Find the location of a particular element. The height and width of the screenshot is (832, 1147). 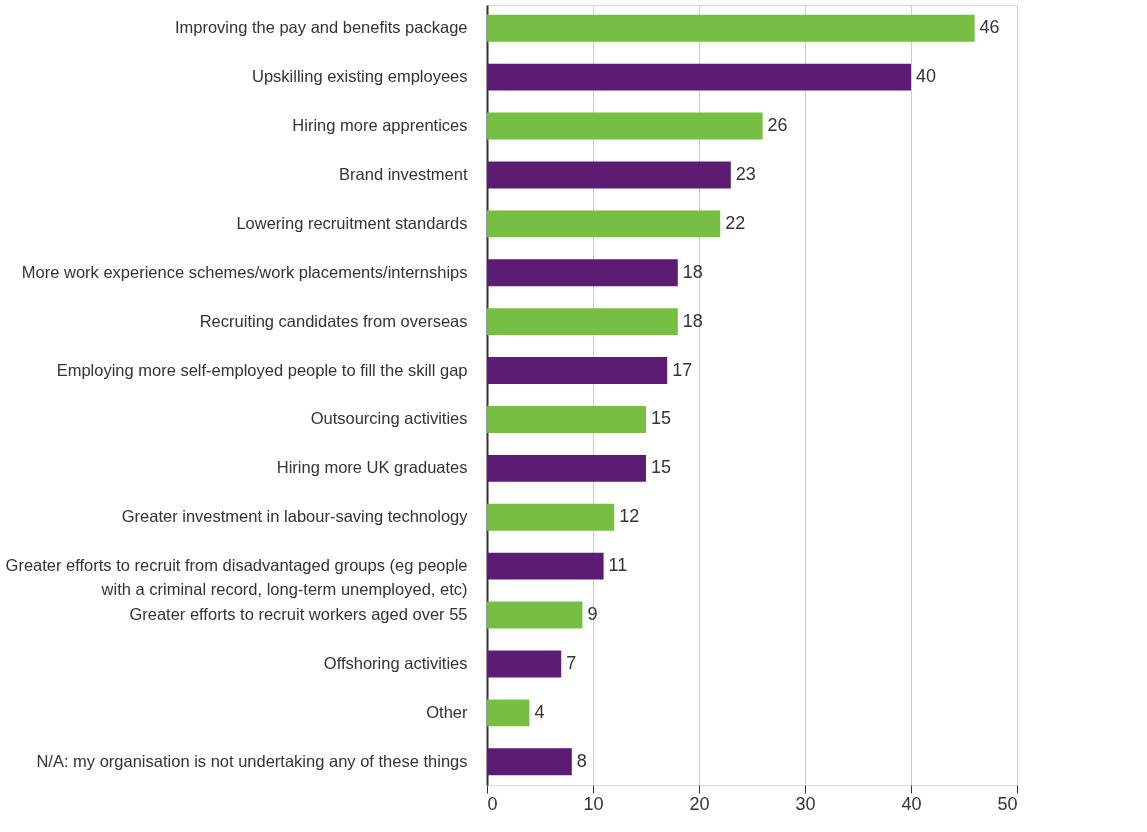

y-tick-label: Hiring more apprentices is located at coordinates (380, 125).